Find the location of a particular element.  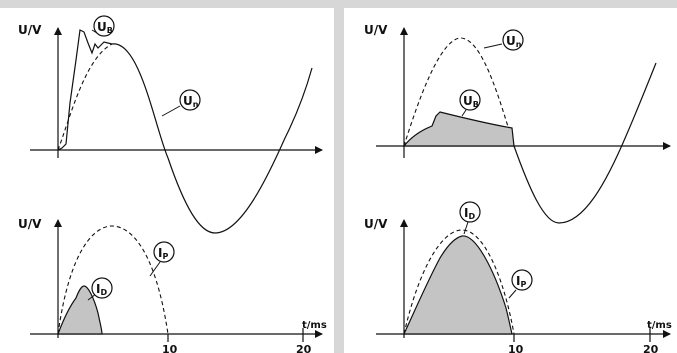

left-time-axis-label: t/ms is located at coordinates (314, 325).